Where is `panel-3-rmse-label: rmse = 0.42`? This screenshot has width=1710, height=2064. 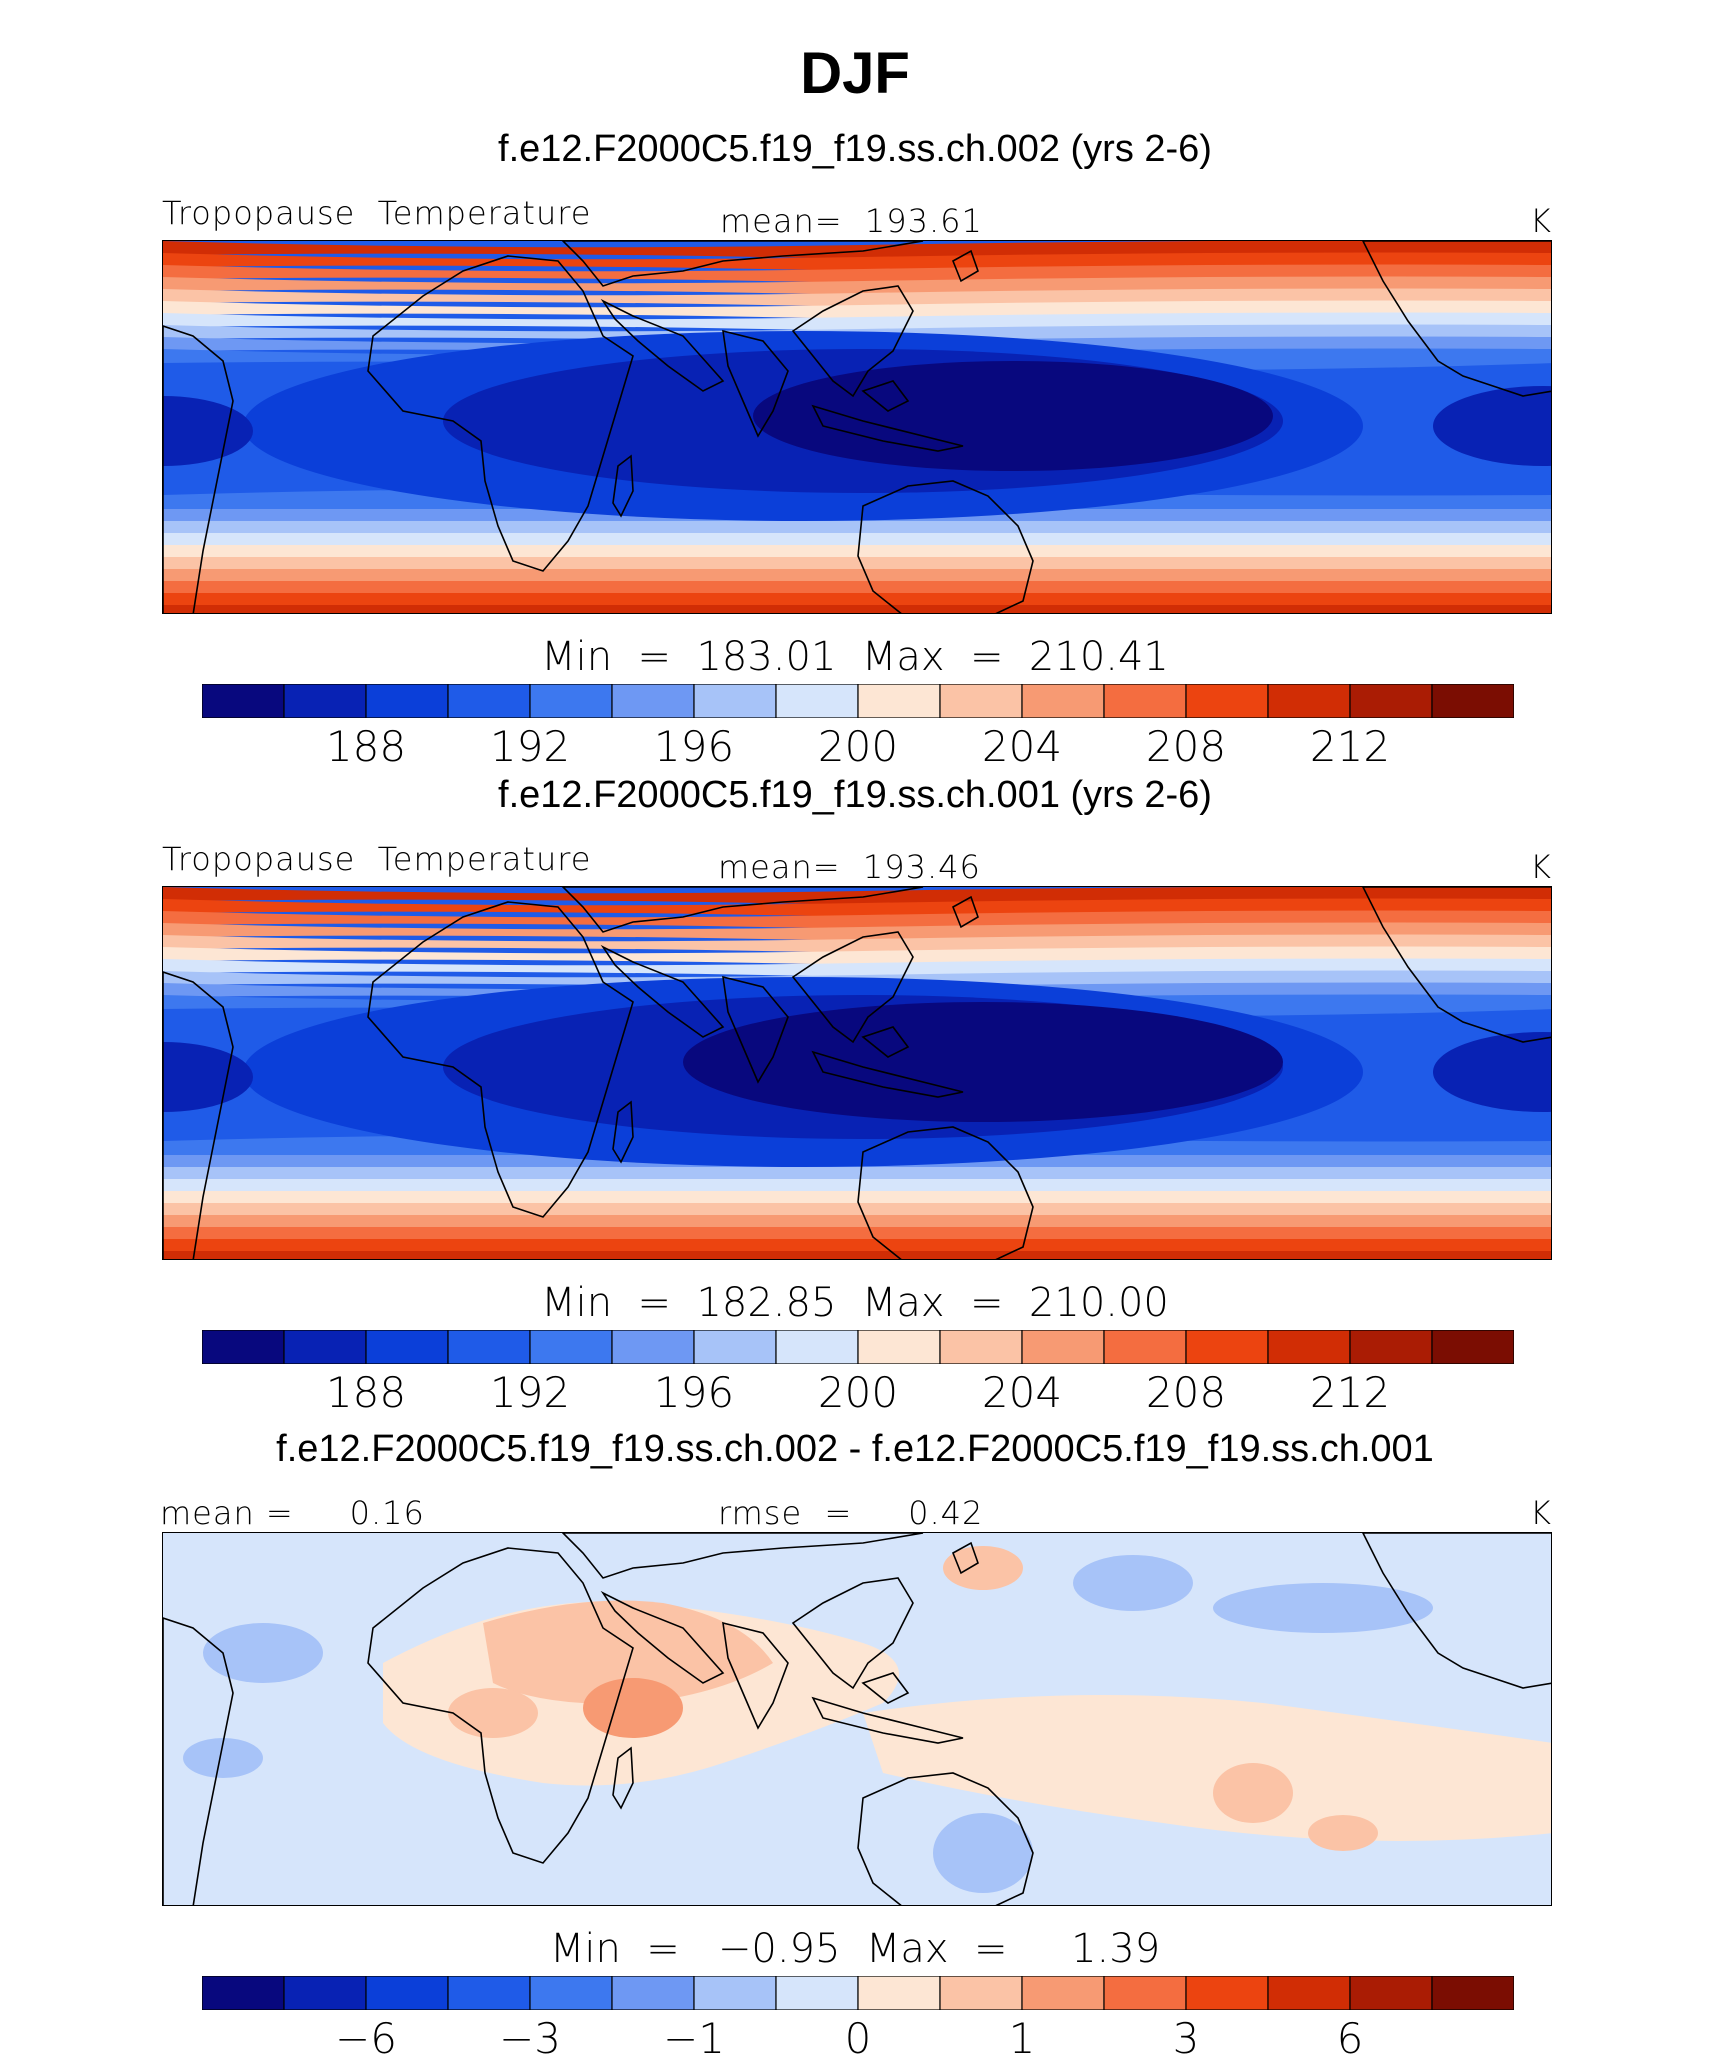 panel-3-rmse-label: rmse = 0.42 is located at coordinates (851, 1513).